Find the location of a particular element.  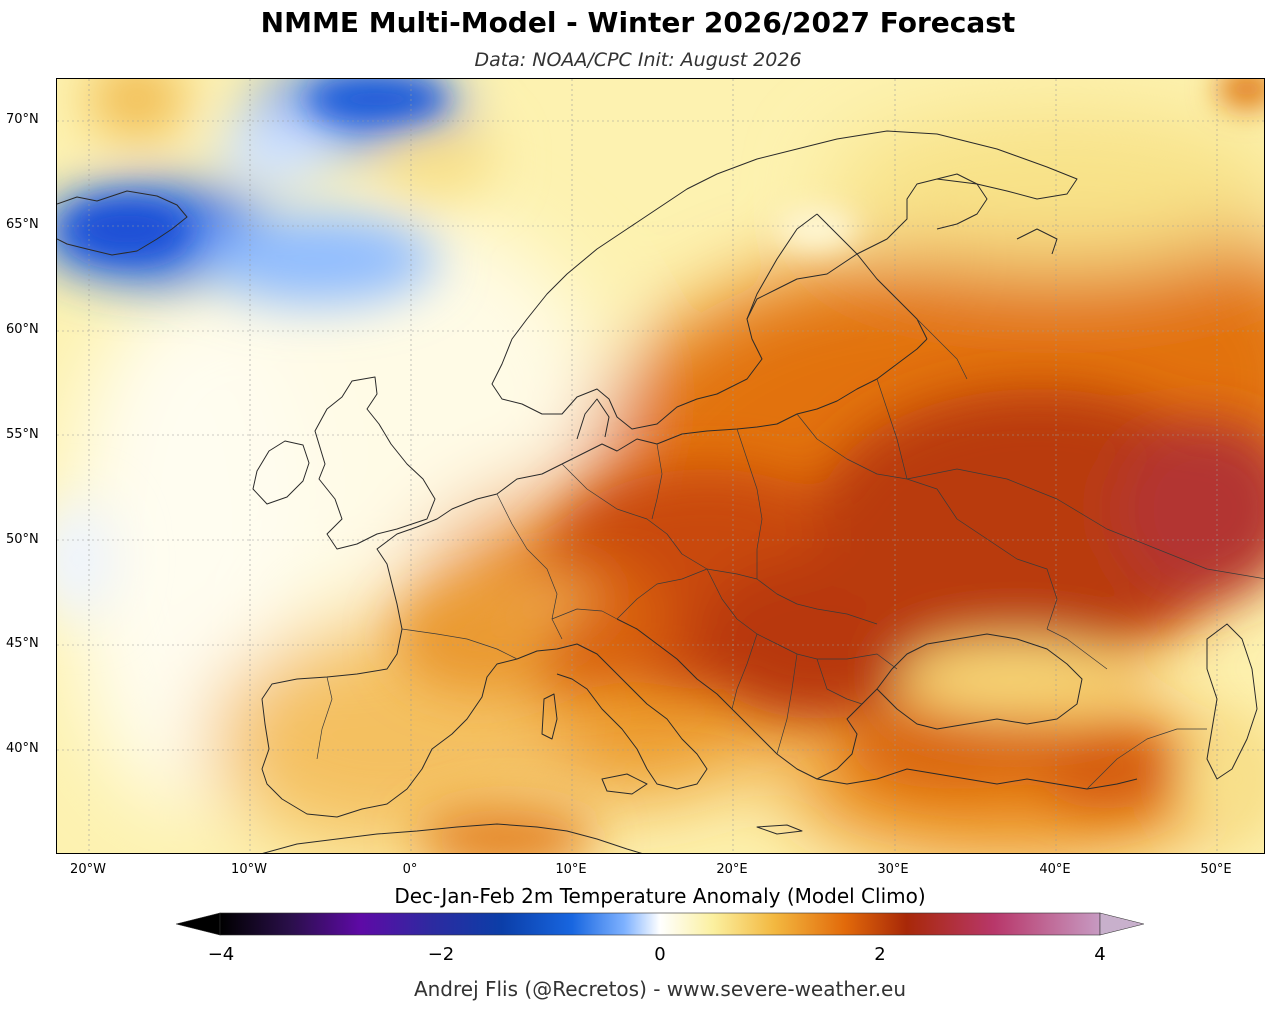

colorbar-tick-neg2: −2 is located at coordinates (441, 954).